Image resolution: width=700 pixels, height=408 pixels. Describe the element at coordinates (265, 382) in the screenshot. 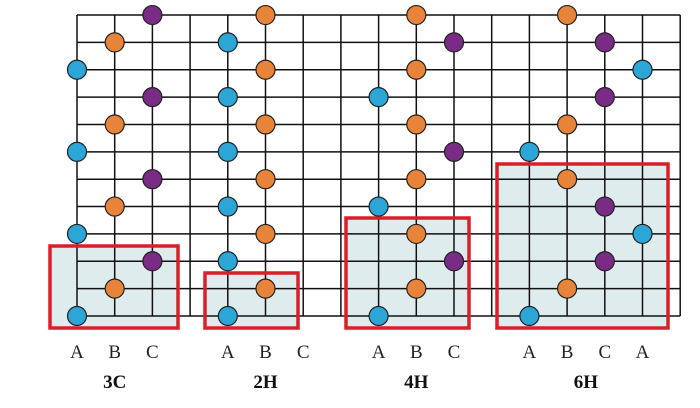

I see `polytype-name: 2H` at that location.